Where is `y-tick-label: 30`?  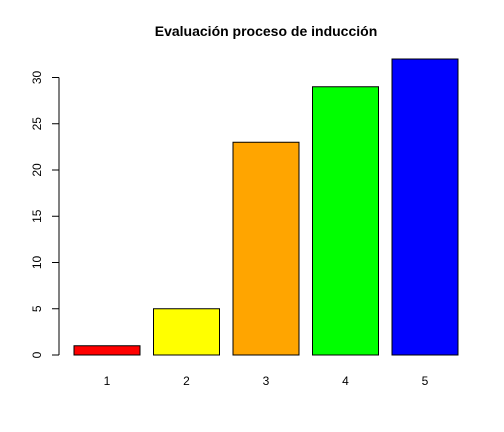
y-tick-label: 30 is located at coordinates (37, 78).